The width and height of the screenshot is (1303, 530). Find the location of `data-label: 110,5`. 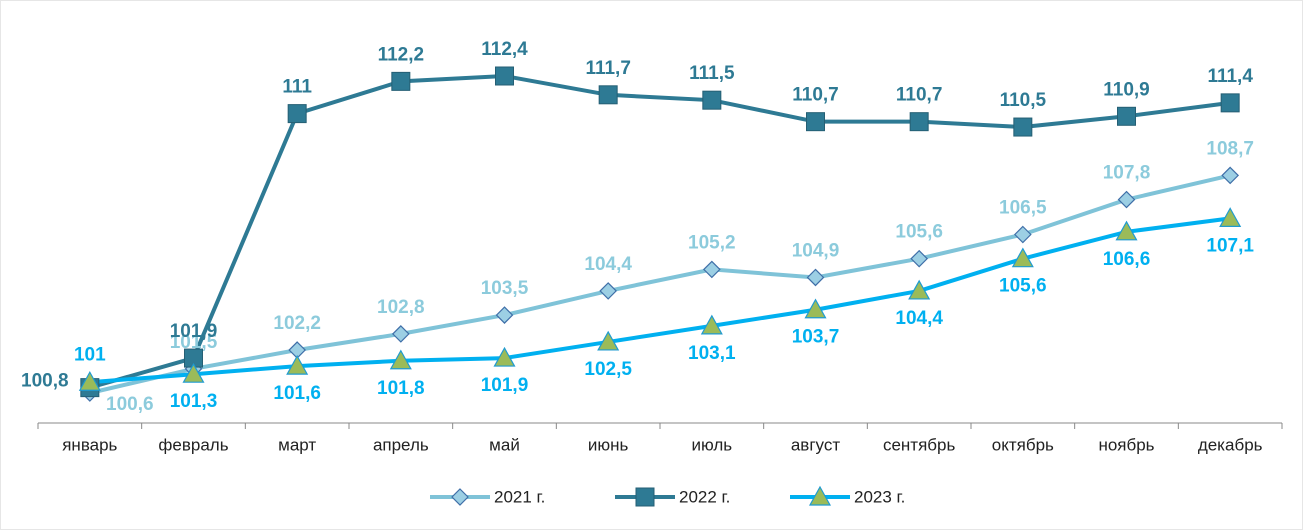

data-label: 110,5 is located at coordinates (1023, 100).